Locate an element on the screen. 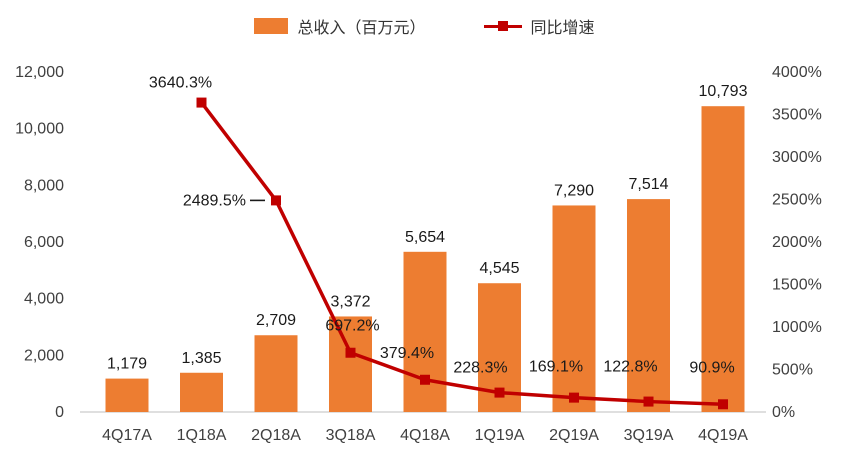  x-axis-label: 2Q19A is located at coordinates (574, 435).